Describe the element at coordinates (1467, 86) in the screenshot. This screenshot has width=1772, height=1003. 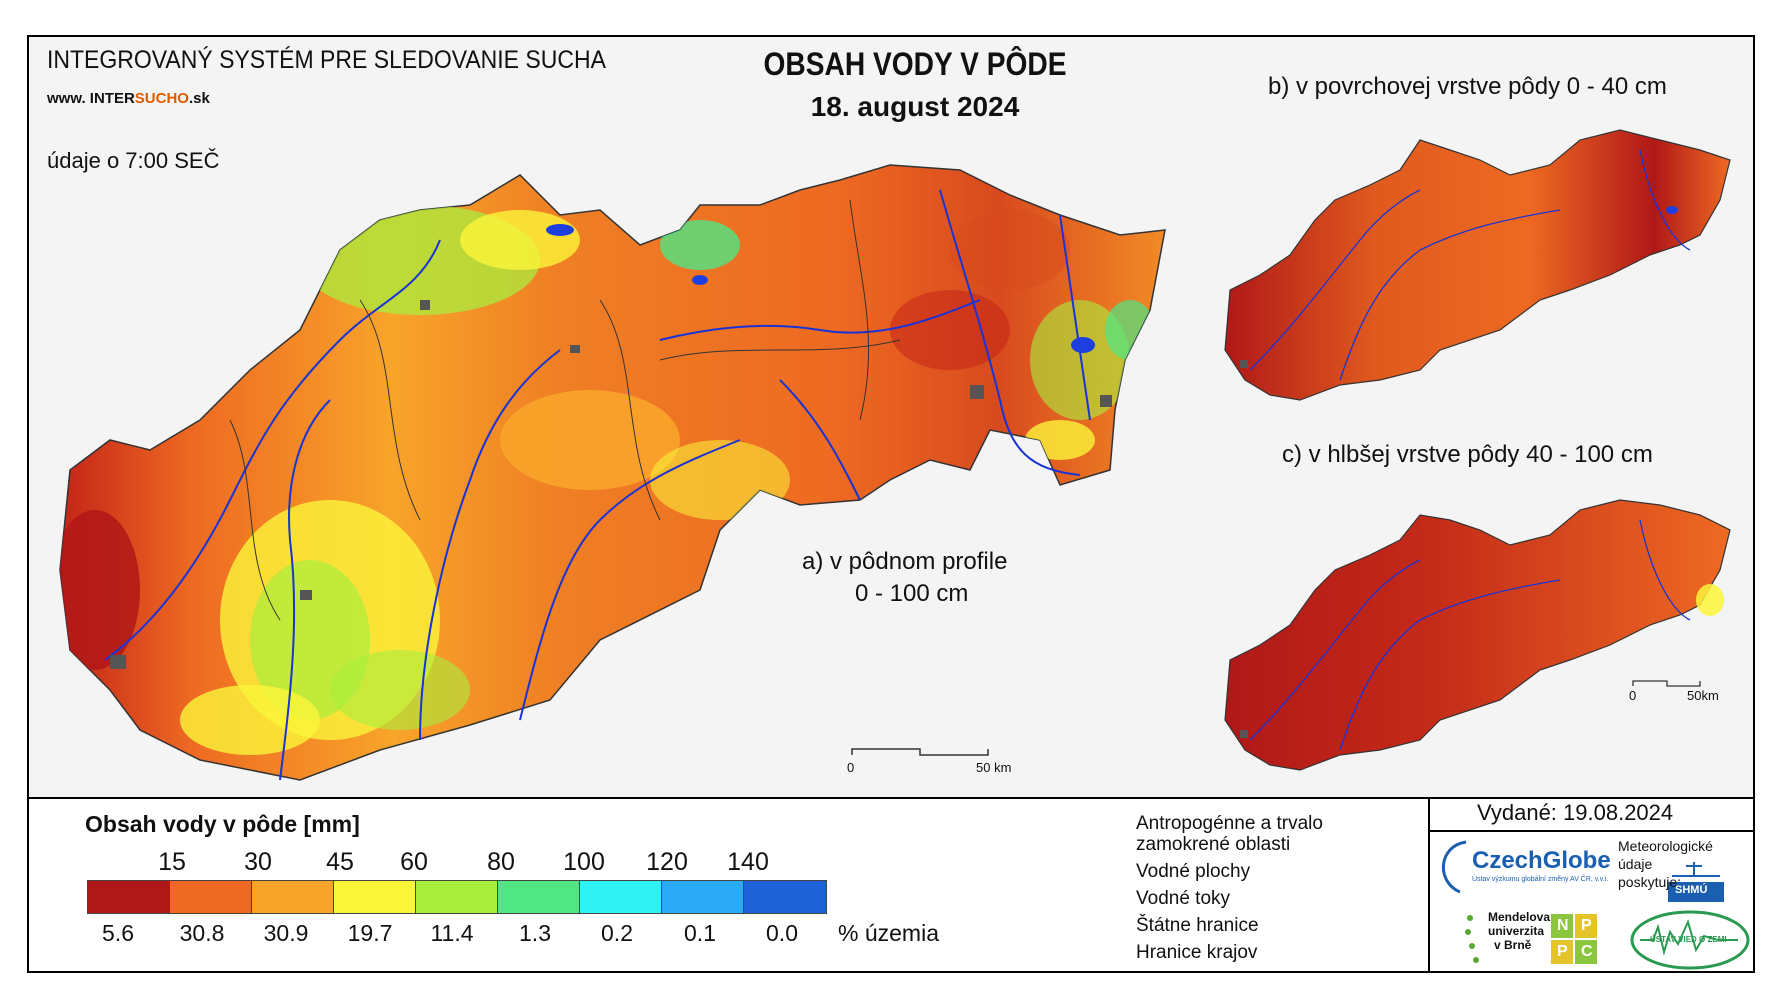
I see `map-b-label: b) v povrchovej vrstve pôdy 0 - 40 cm` at that location.